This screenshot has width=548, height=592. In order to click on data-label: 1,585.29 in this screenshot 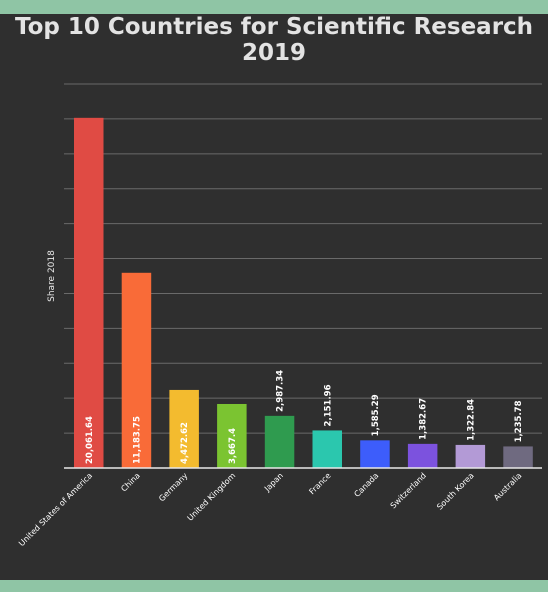, I will do `click(376, 415)`.